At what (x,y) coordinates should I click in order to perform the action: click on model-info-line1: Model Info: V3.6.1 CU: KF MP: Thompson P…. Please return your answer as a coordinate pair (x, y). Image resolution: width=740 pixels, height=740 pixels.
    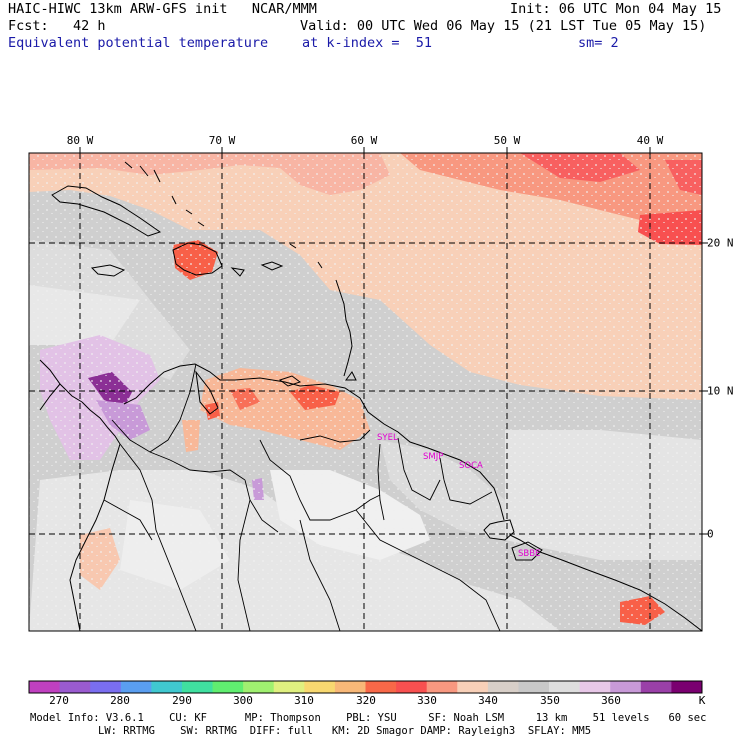
    Looking at the image, I should click on (368, 718).